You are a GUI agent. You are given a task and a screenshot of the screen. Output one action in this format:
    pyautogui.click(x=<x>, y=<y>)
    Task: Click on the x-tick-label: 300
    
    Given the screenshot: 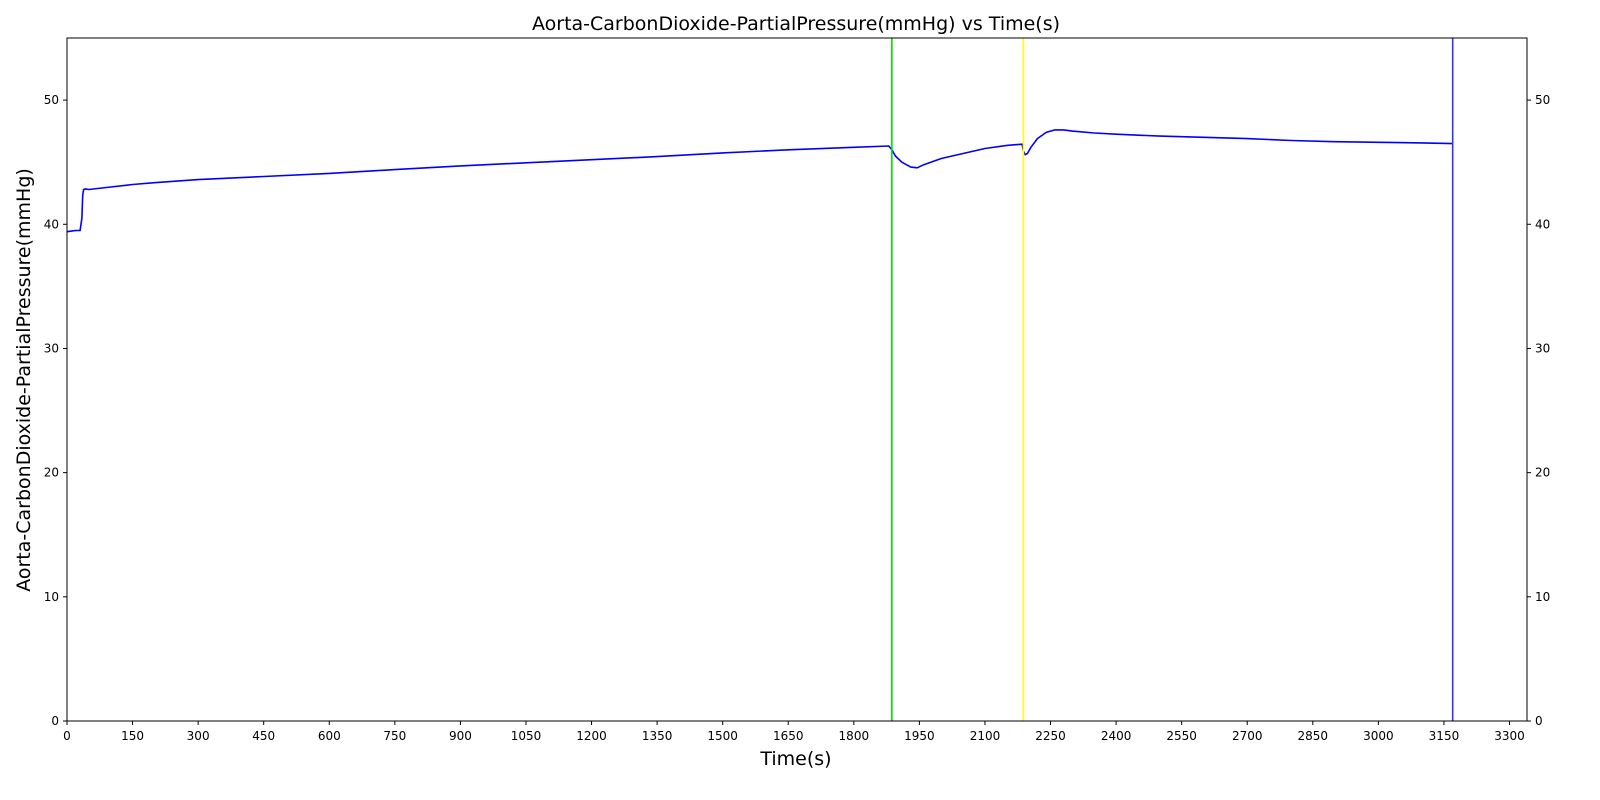 What is the action you would take?
    pyautogui.click(x=198, y=736)
    